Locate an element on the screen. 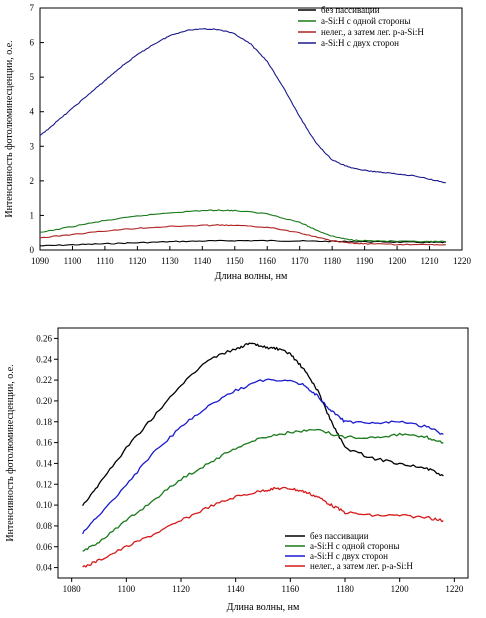 Image resolution: width=486 pixels, height=618 pixels. y-tick-label: 0.04 is located at coordinates (44, 568).